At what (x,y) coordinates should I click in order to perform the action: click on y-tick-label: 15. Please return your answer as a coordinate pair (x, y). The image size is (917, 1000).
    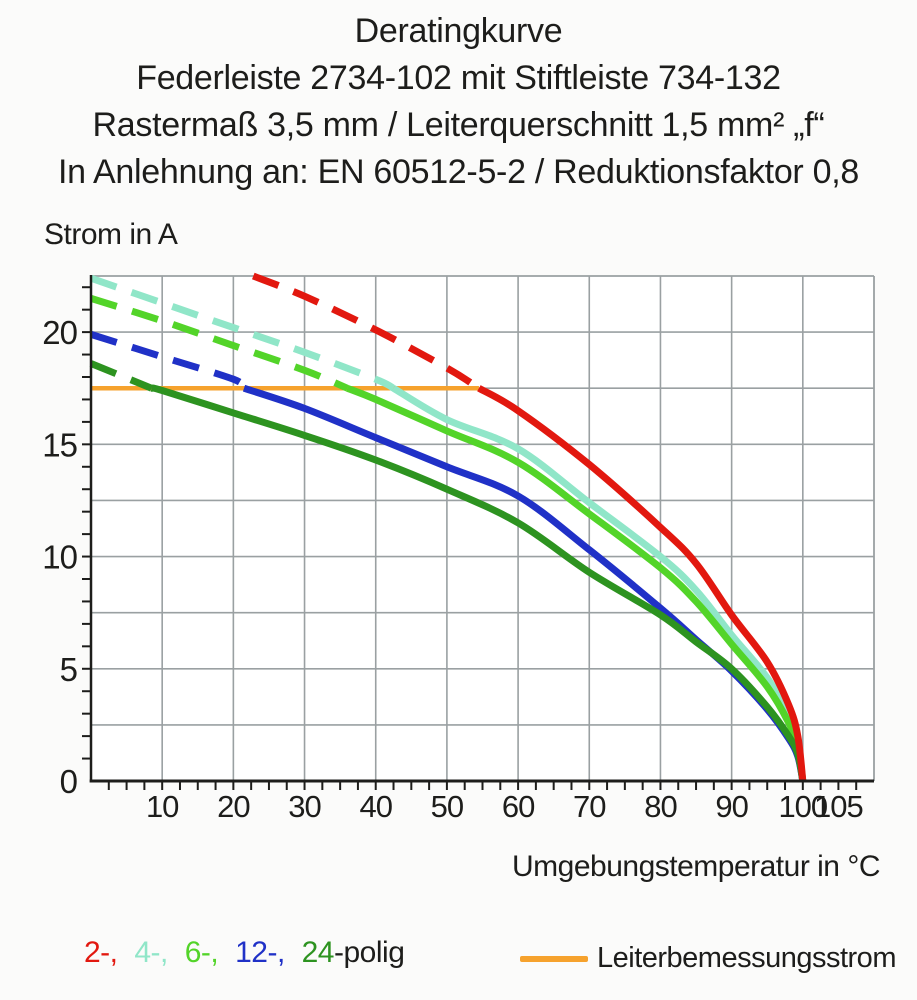
    Looking at the image, I should click on (59, 444).